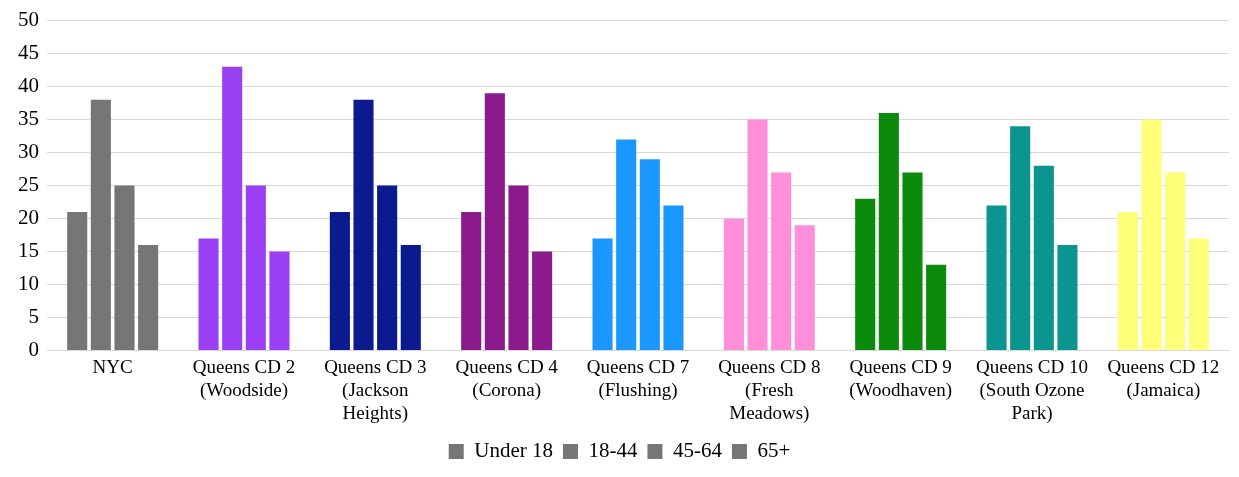  I want to click on x-tick-label: Queens CD 10 (South Ozone Park), so click(1032, 389).